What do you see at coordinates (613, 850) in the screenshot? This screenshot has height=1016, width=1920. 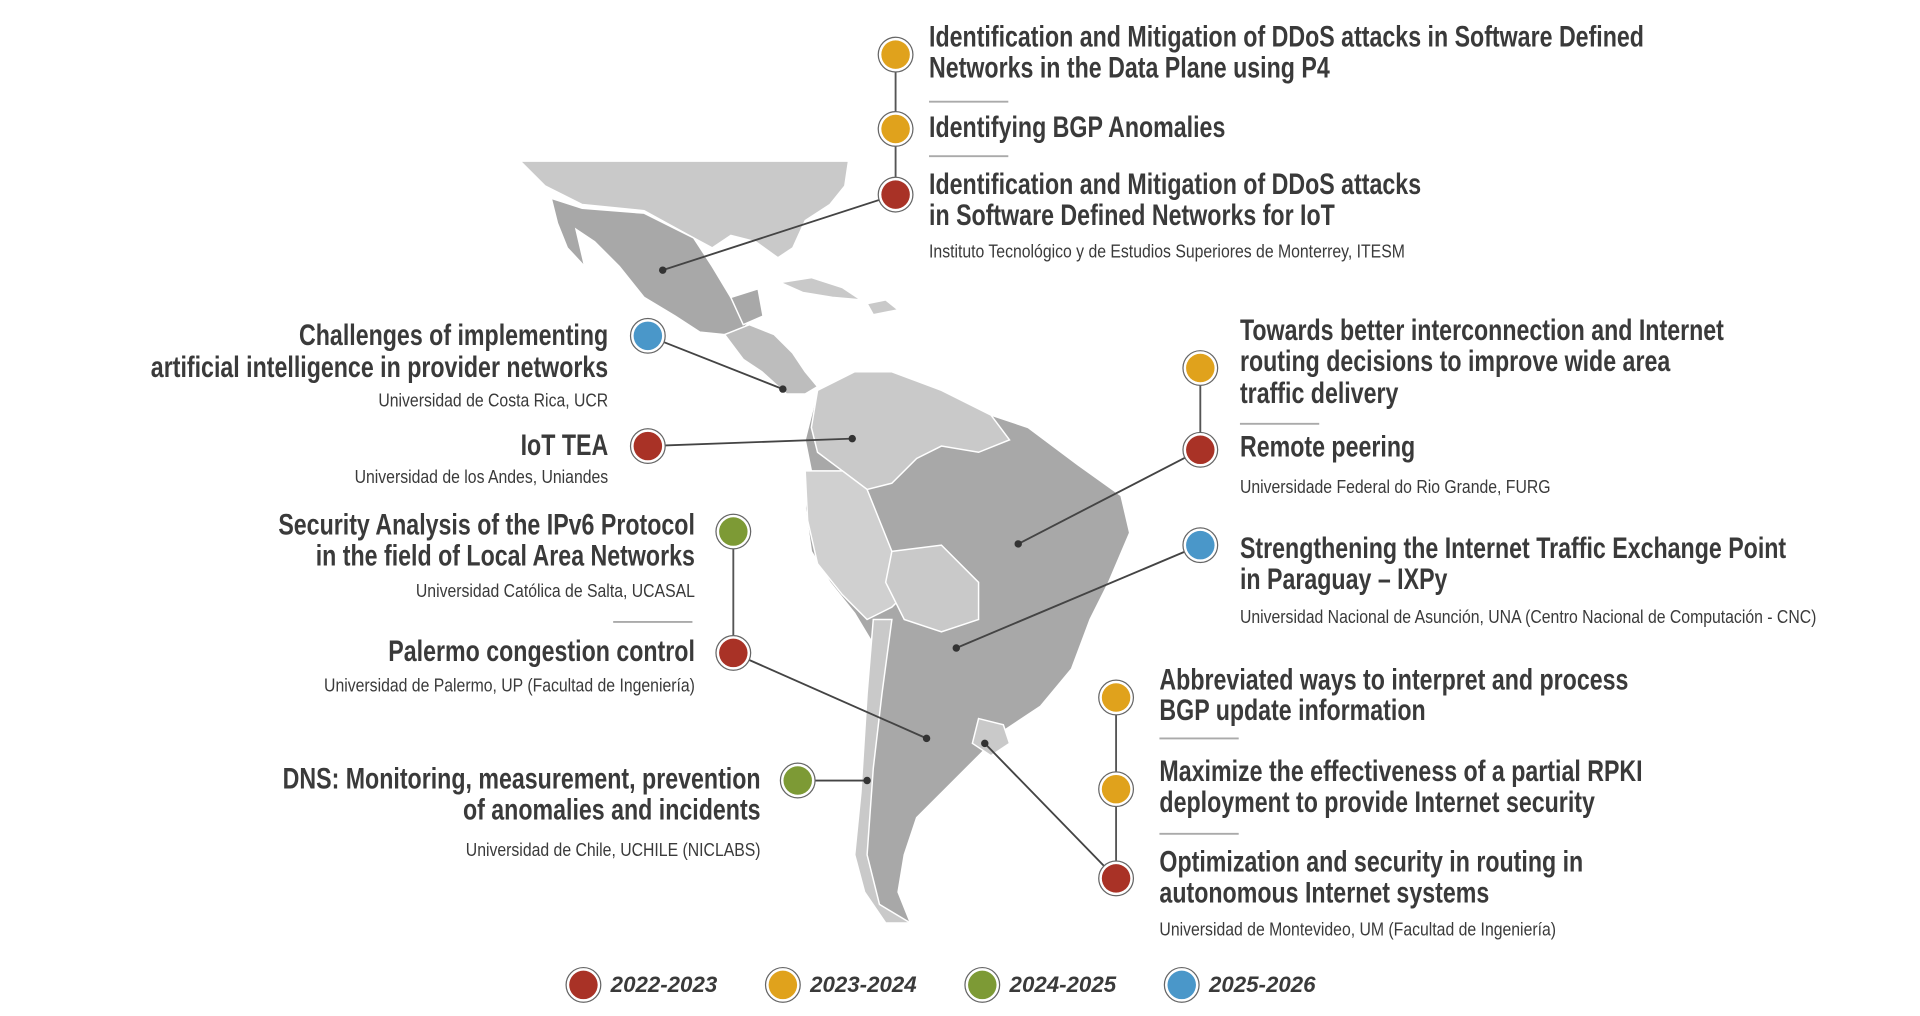 I see `institution: Universidad de Chile, UCHILE (NICLABS)` at bounding box center [613, 850].